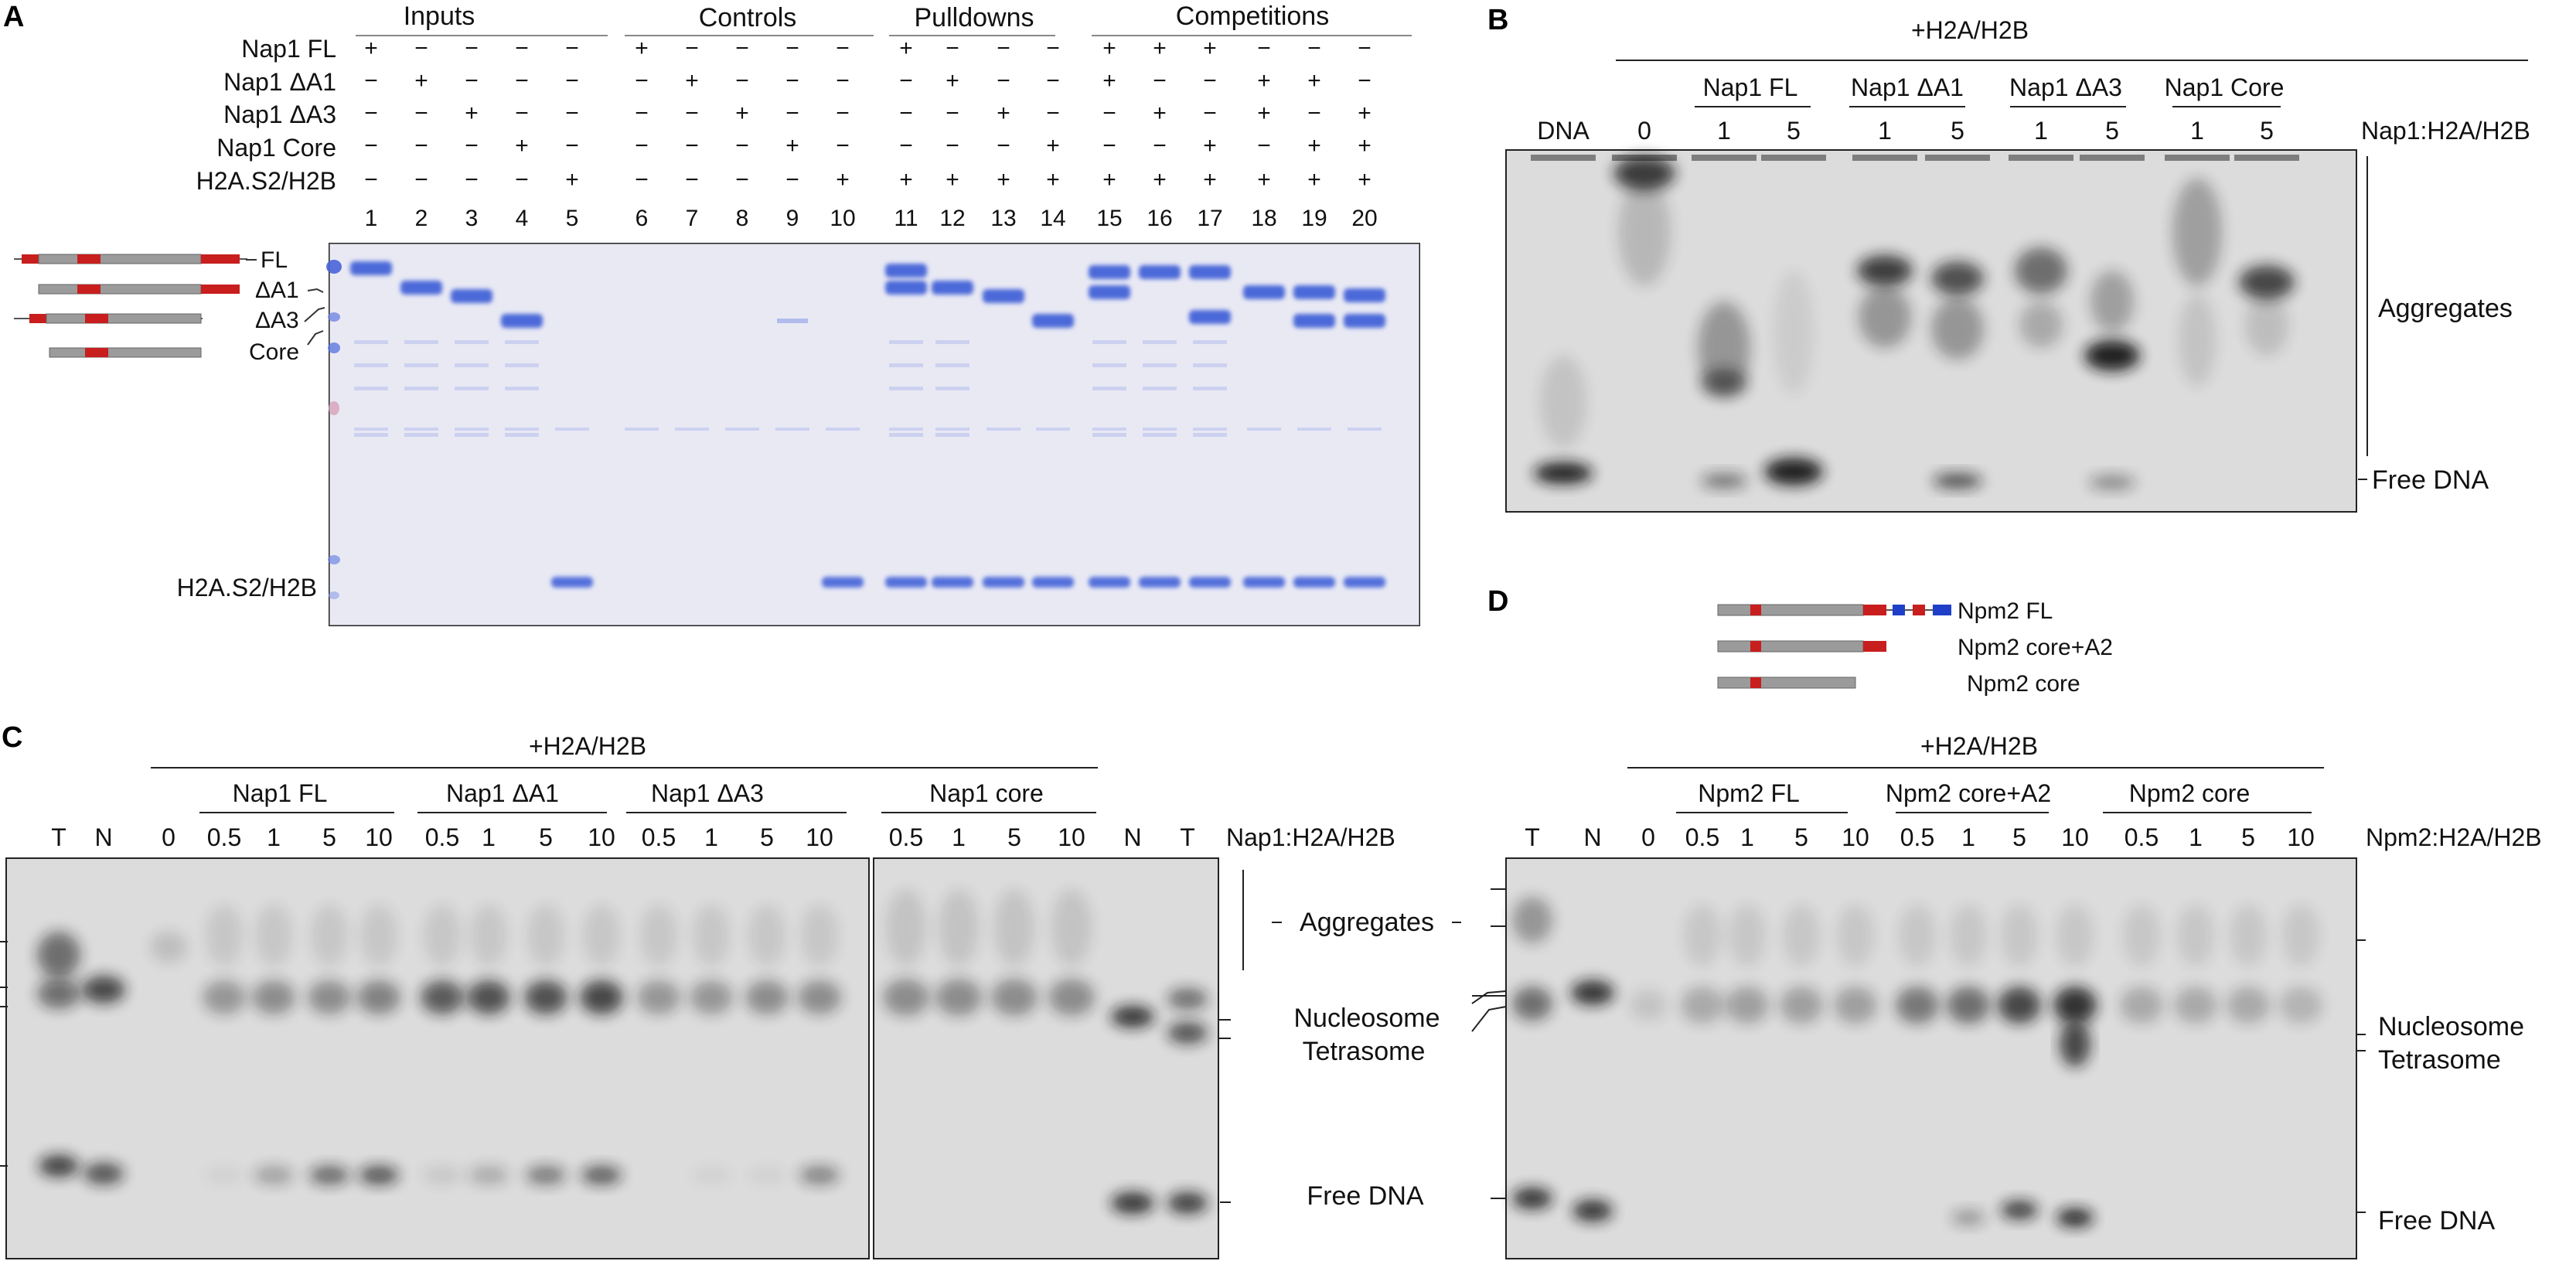  What do you see at coordinates (587, 746) in the screenshot?
I see `c-top-label: +H2A/H2B` at bounding box center [587, 746].